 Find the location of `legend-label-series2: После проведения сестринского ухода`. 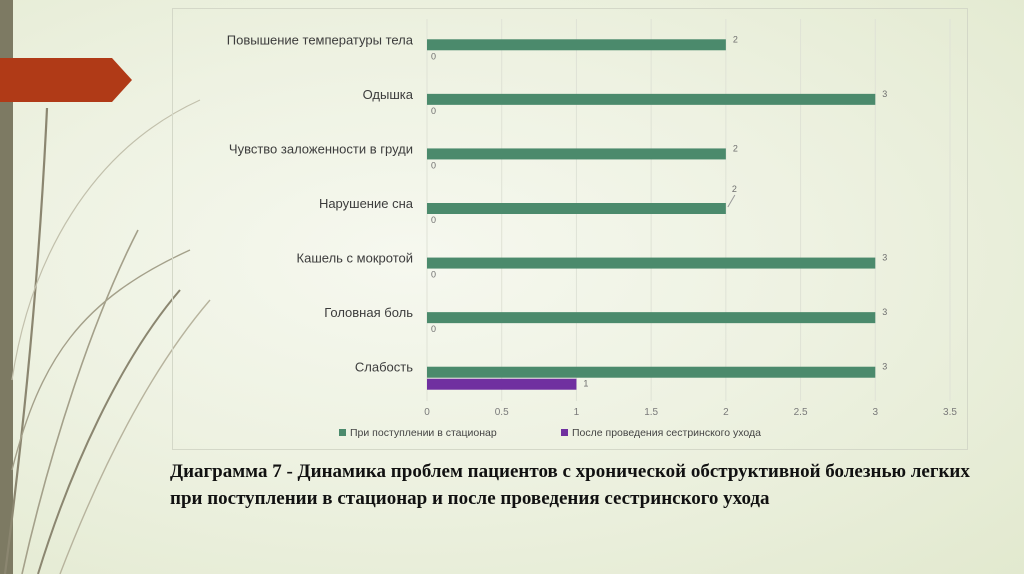

legend-label-series2: После проведения сестринского ухода is located at coordinates (666, 433).